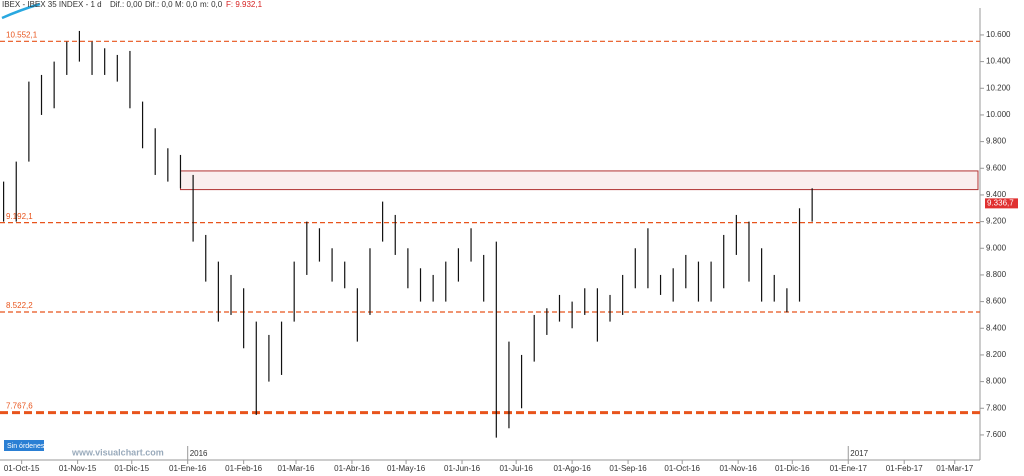  What do you see at coordinates (406, 468) in the screenshot?
I see `x-tick-label: 01-May-16` at bounding box center [406, 468].